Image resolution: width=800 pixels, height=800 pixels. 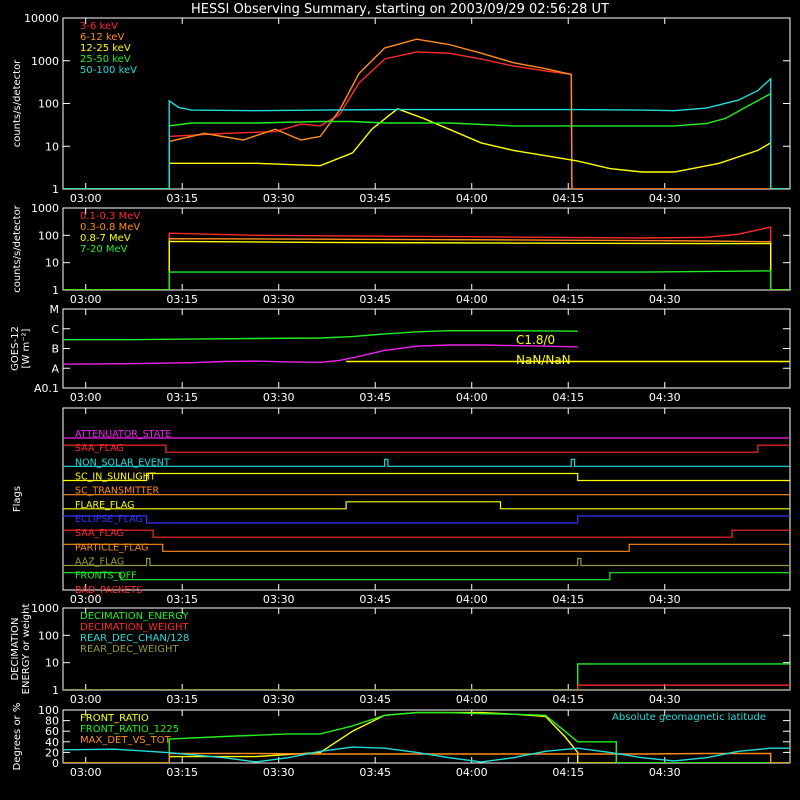 I want to click on y-tick-label: 0, so click(x=55, y=763).